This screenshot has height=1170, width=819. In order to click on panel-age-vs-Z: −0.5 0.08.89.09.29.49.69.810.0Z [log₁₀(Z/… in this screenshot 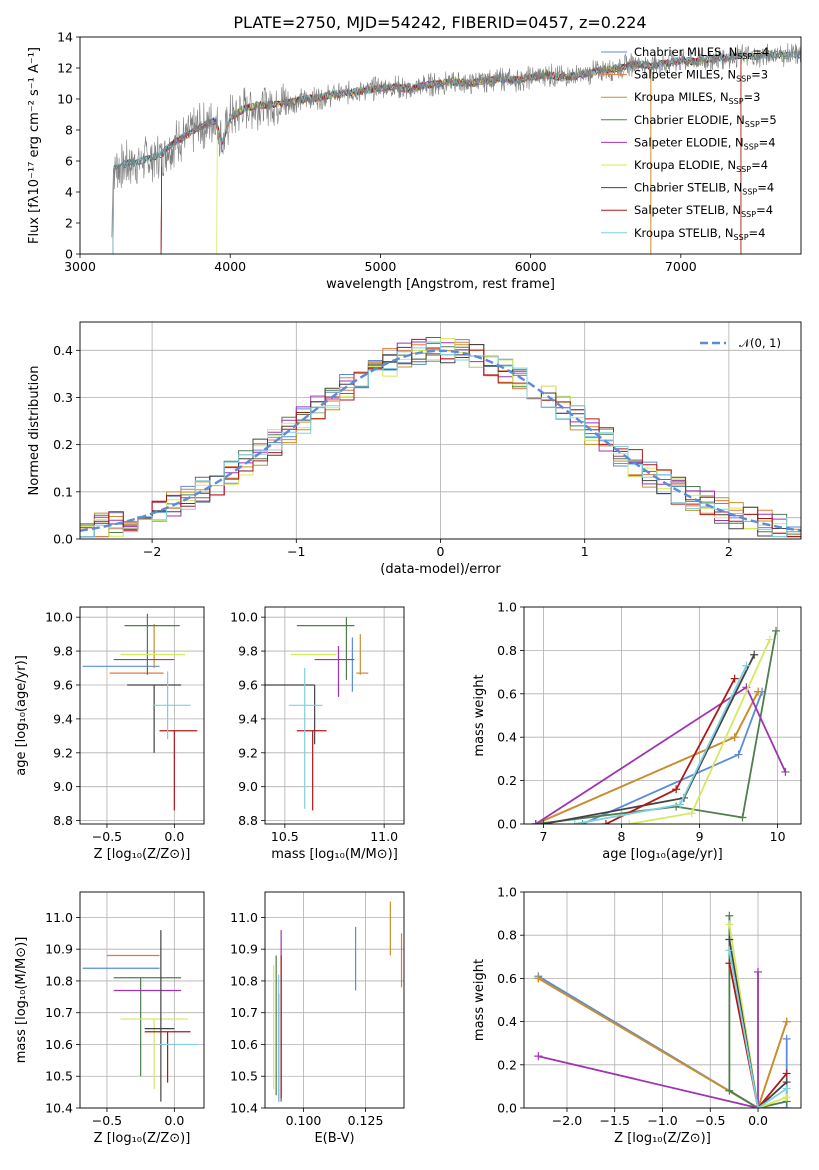, I will do `click(109, 734)`.